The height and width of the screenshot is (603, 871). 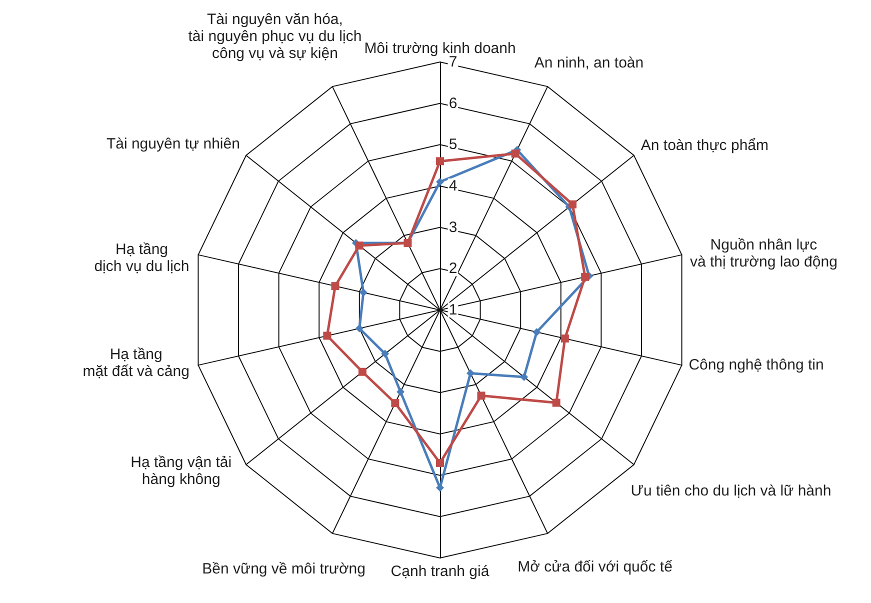 What do you see at coordinates (136, 363) in the screenshot?
I see `spoke-label: Hạ tầng mặt đất và cảng` at bounding box center [136, 363].